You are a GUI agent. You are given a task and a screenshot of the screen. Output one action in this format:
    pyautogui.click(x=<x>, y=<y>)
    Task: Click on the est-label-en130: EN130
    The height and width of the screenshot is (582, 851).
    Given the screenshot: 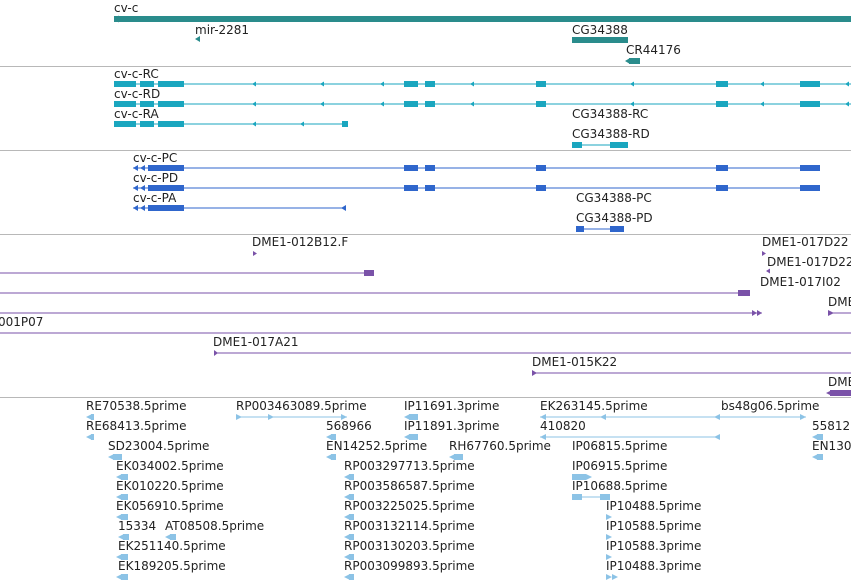 What is the action you would take?
    pyautogui.click(x=831, y=446)
    